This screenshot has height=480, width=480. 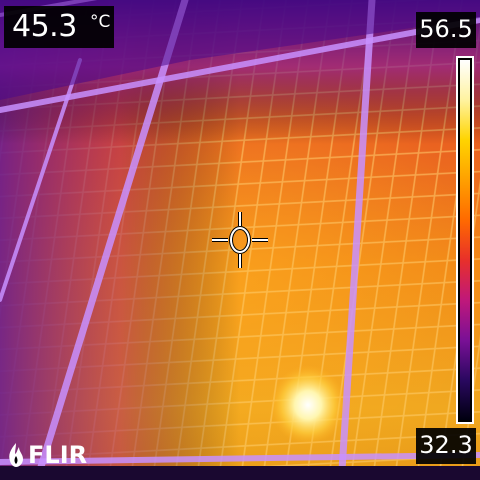 I want to click on spot-meter-crosshair, so click(x=240, y=240).